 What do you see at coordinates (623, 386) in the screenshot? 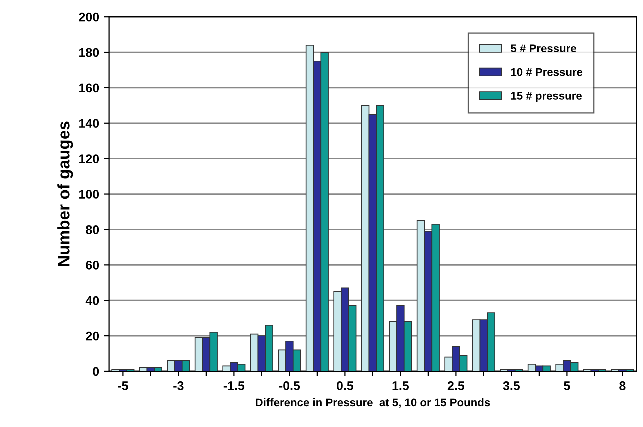
I see `x-tick-label: 8` at bounding box center [623, 386].